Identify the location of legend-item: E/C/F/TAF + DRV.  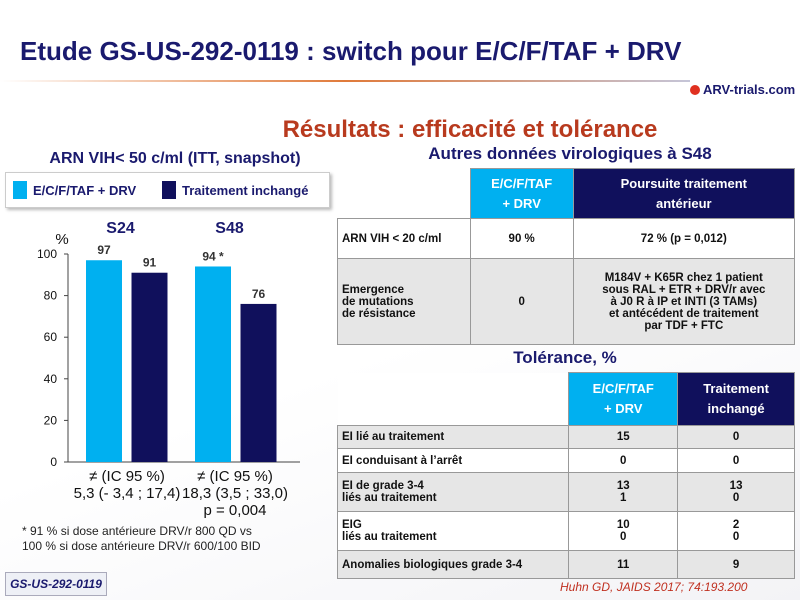
(74, 190).